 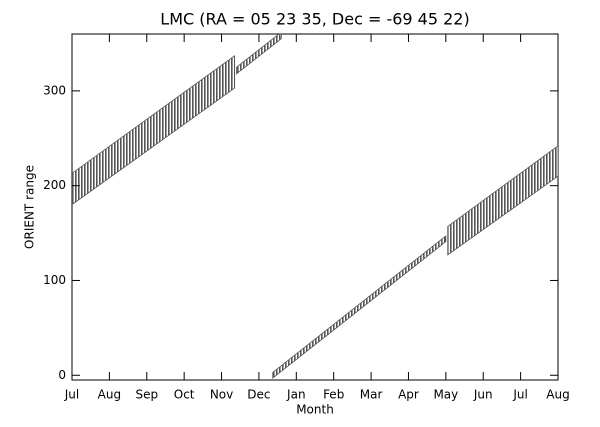 I want to click on y-axis-label: ORIENT range, so click(x=30, y=207).